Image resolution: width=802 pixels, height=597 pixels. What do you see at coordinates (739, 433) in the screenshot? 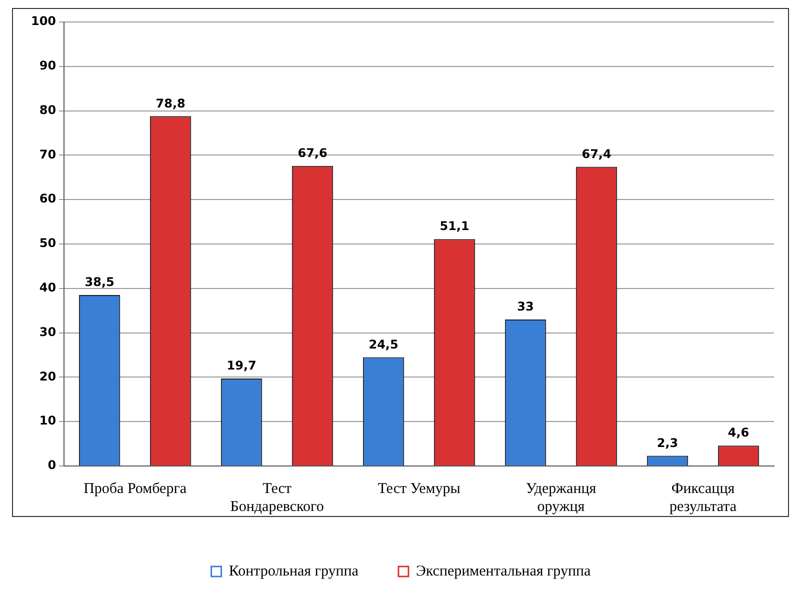
I see `data-label: 4,6` at bounding box center [739, 433].